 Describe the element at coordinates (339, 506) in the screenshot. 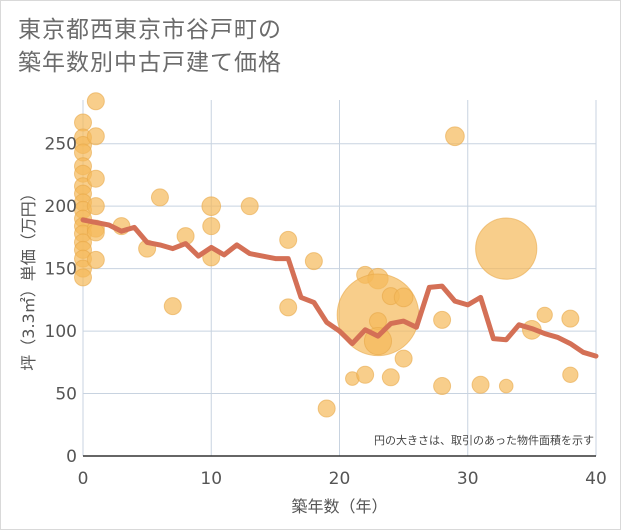

I see `x-axis-label: 築年数（年）` at that location.